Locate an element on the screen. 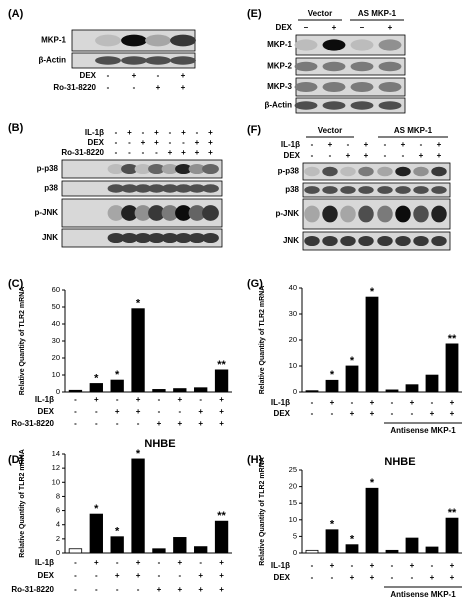 The image size is (474, 609). significance-mark: ** is located at coordinates (452, 339).